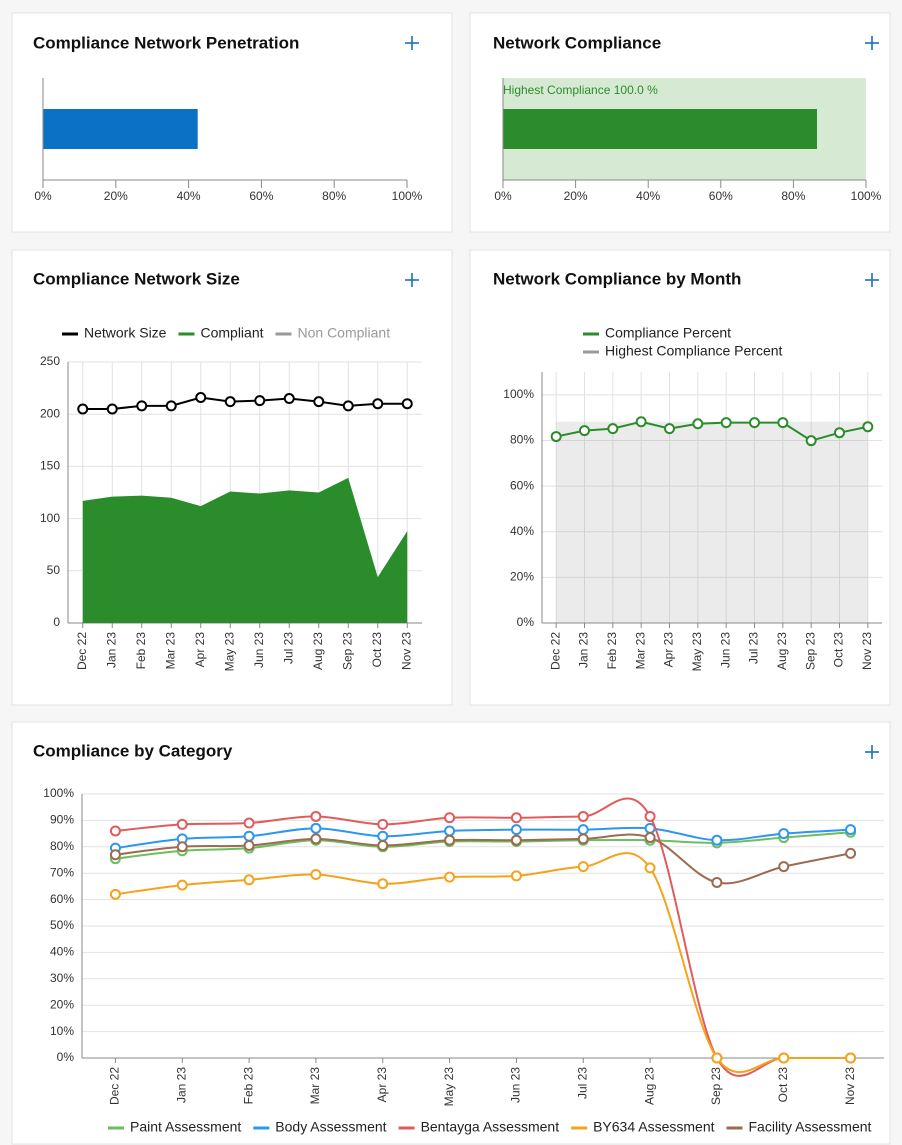 The width and height of the screenshot is (902, 1145). What do you see at coordinates (612, 651) in the screenshot?
I see `x-tick-label: Feb 23` at bounding box center [612, 651].